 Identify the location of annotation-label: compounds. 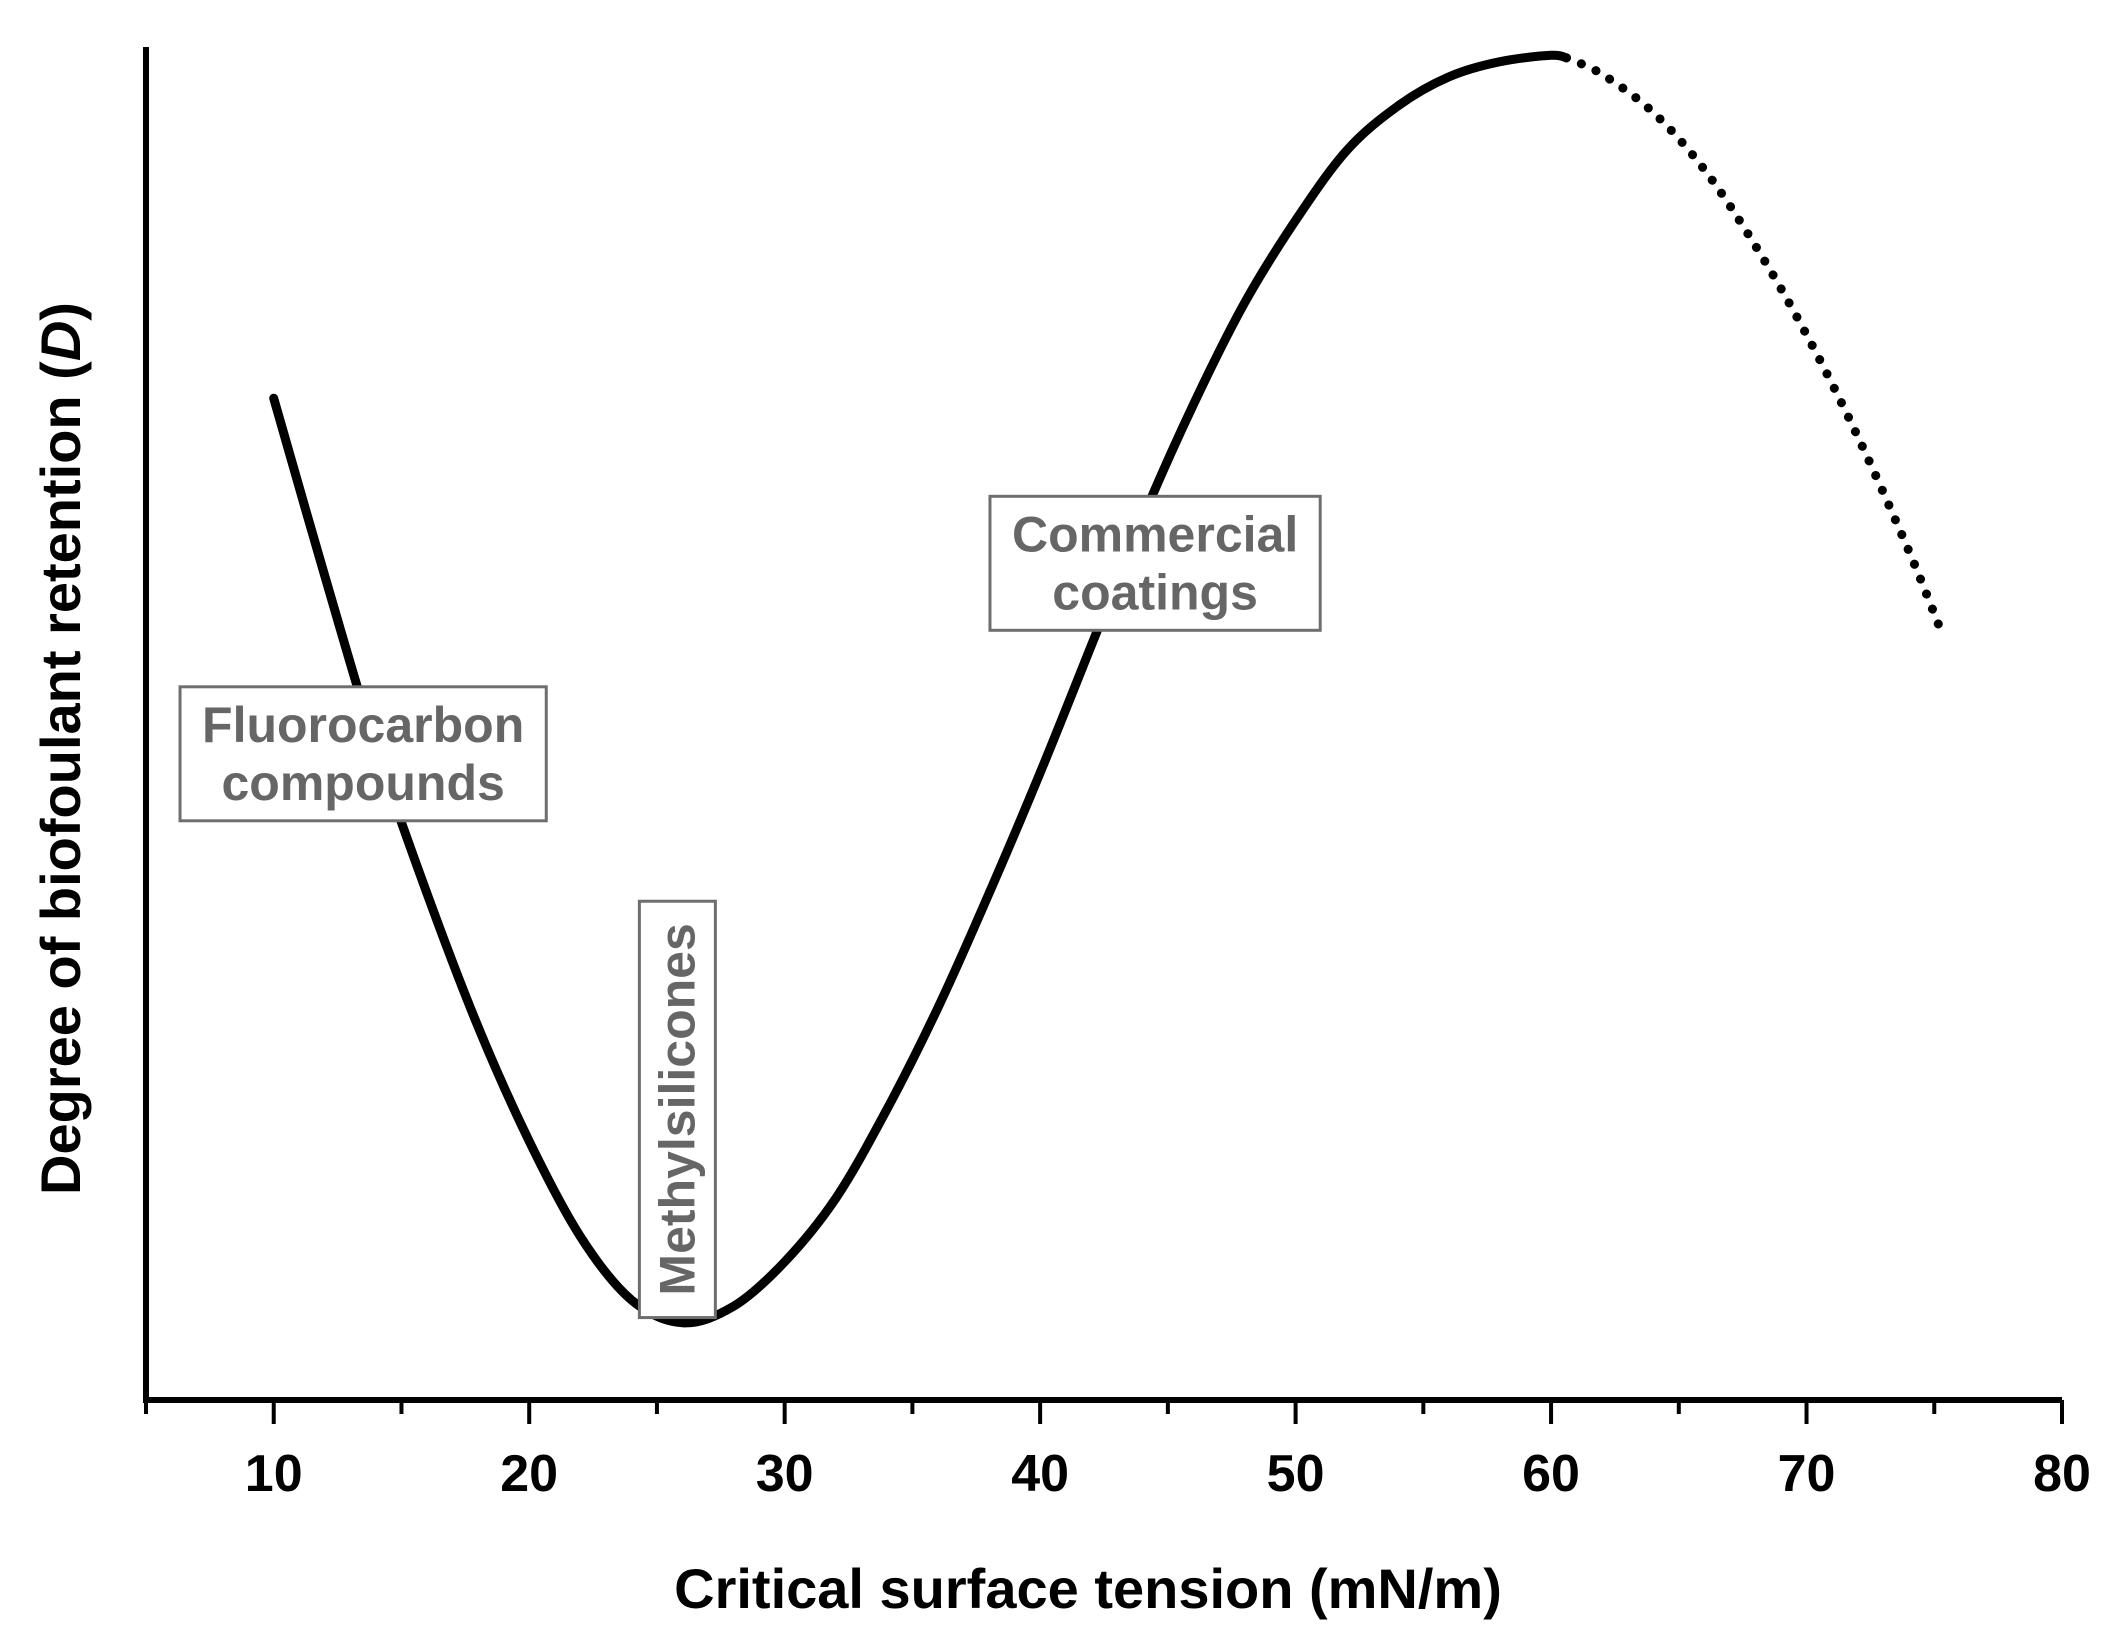
(362, 783).